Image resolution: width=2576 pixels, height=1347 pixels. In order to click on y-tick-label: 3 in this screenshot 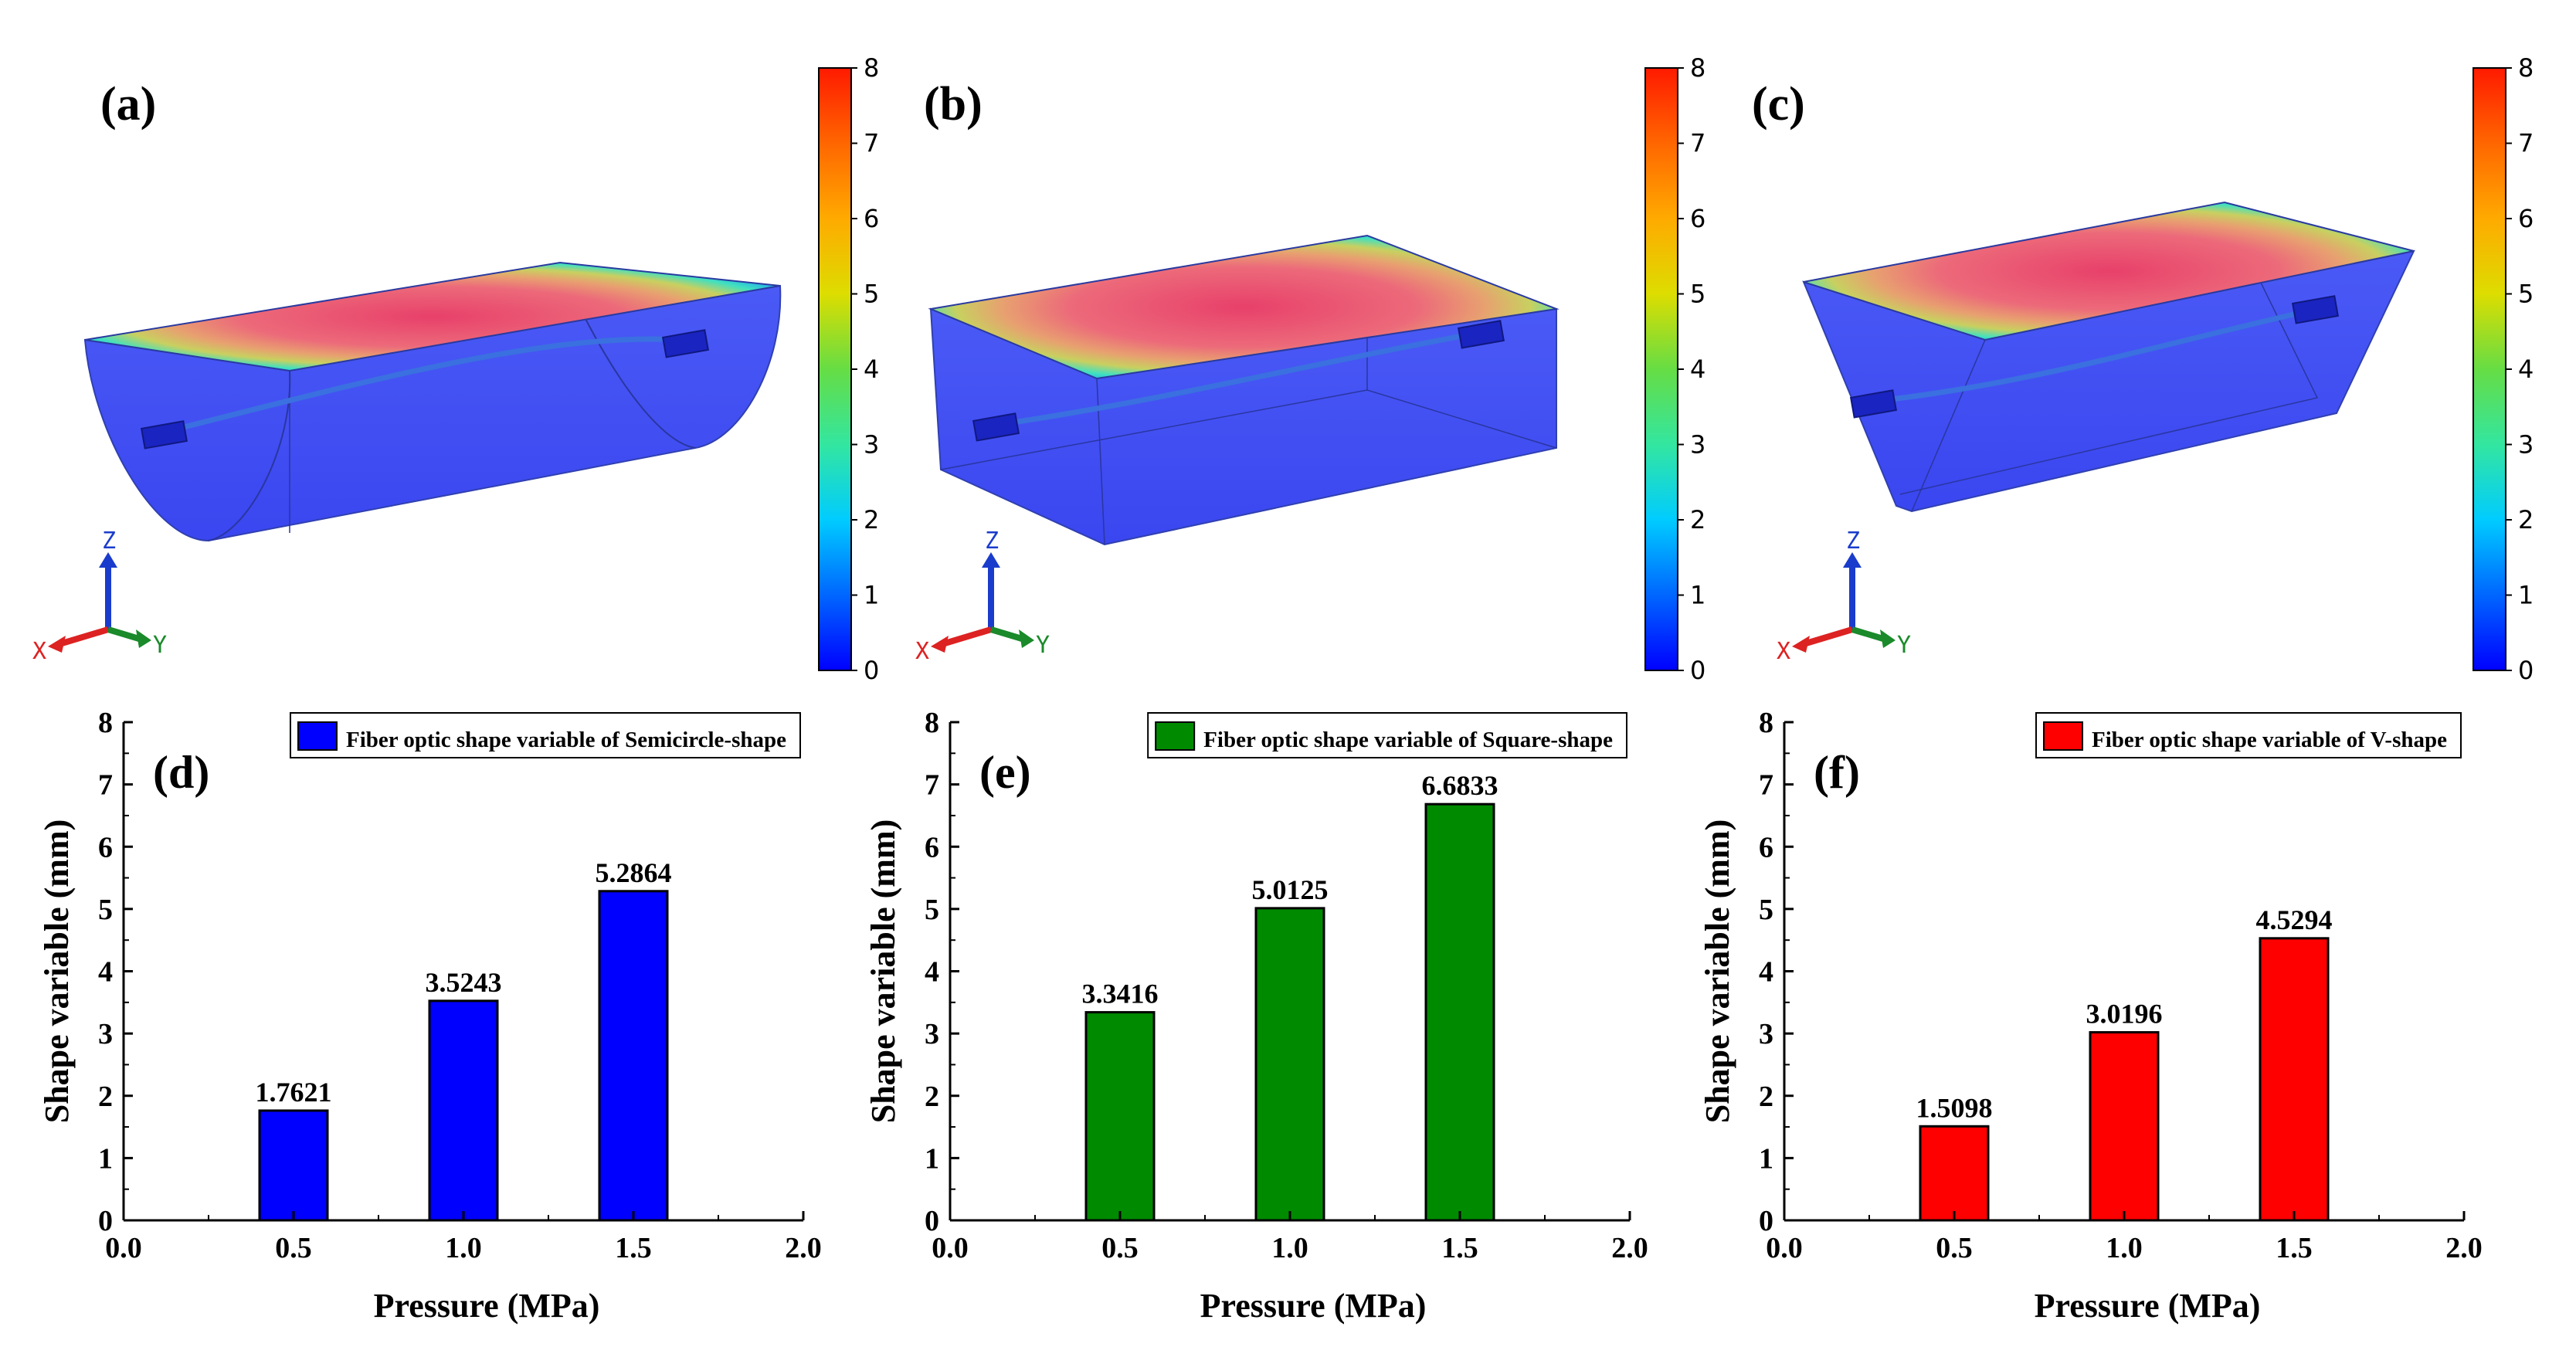, I will do `click(932, 1034)`.